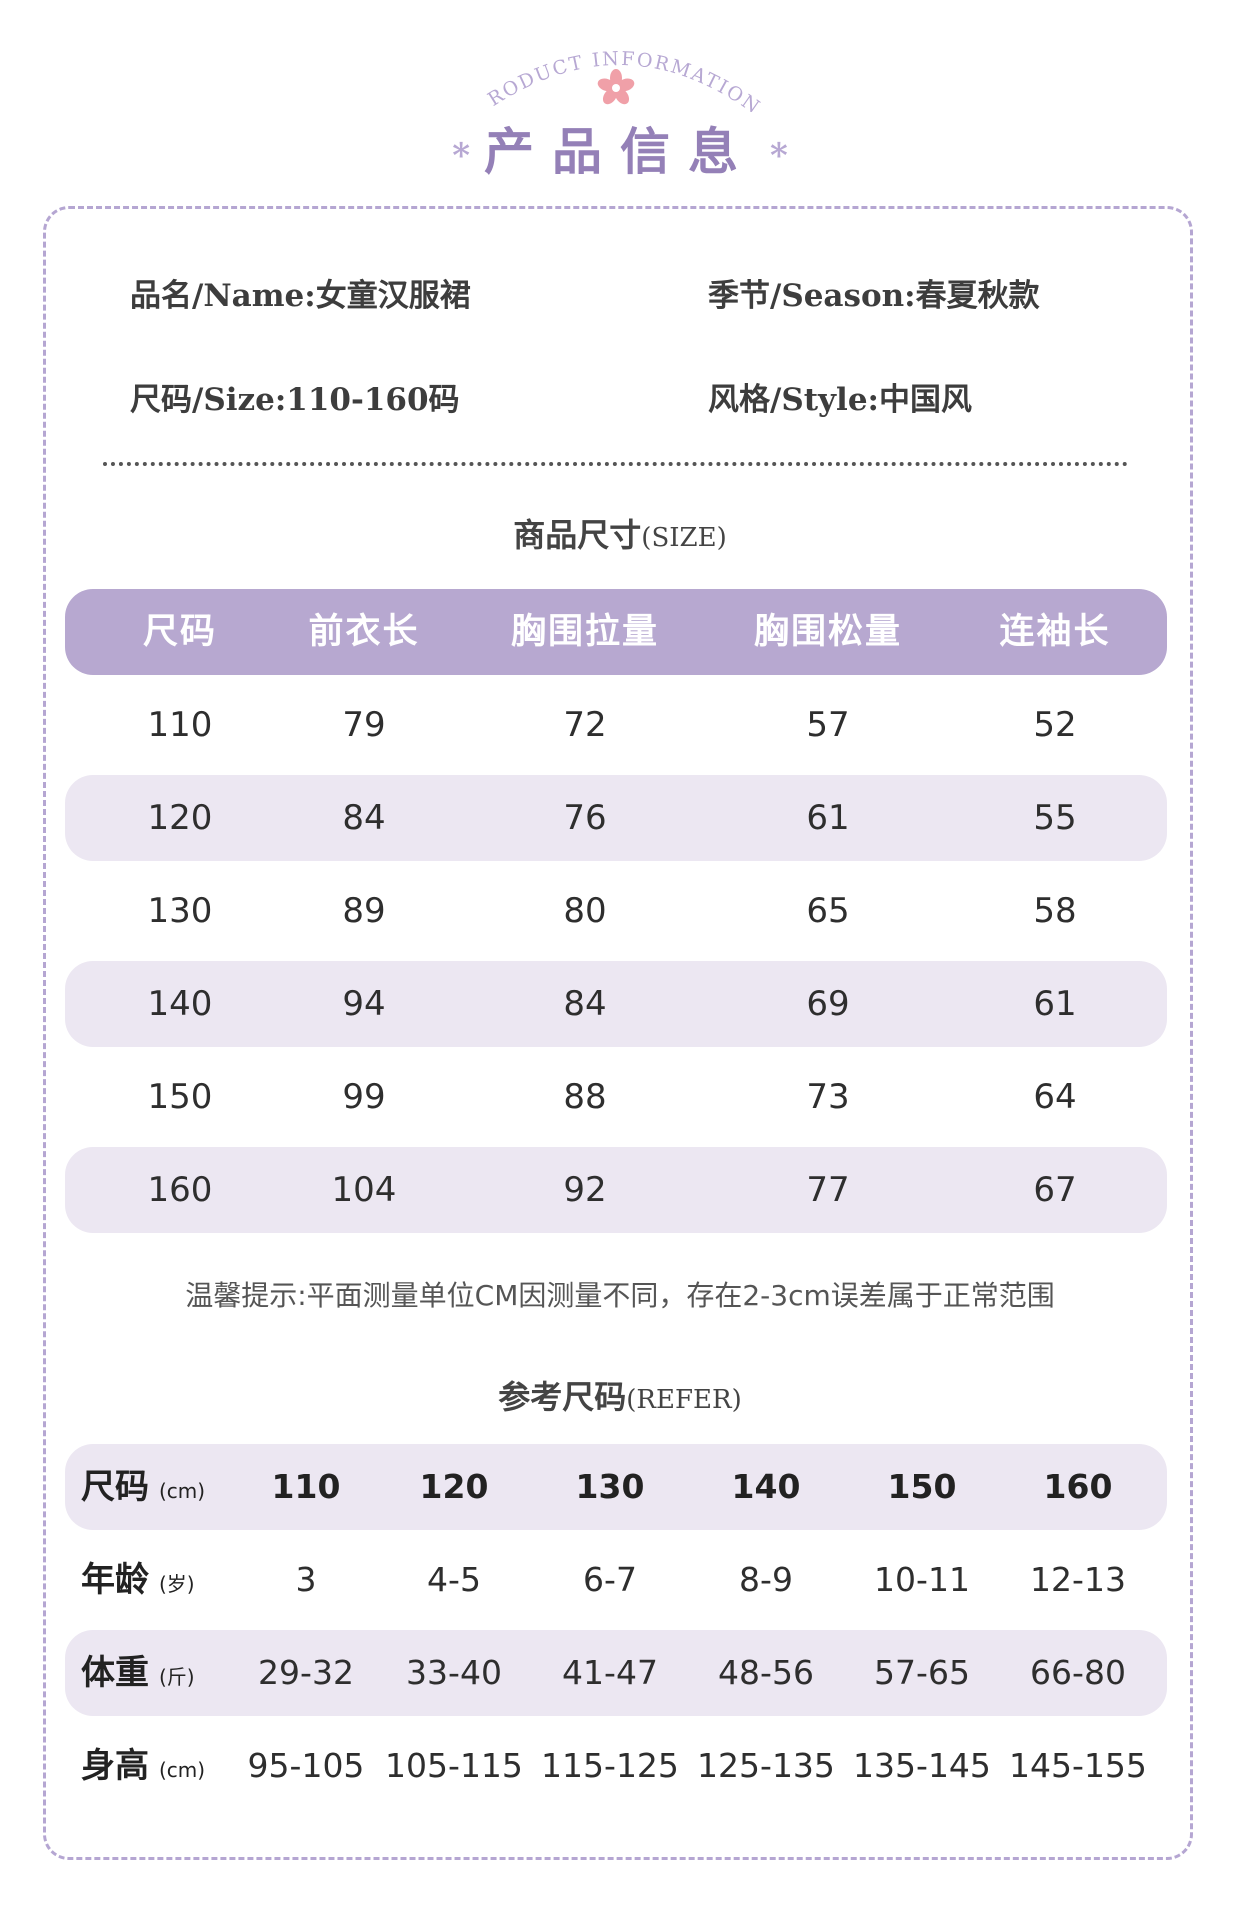 The image size is (1240, 1920). What do you see at coordinates (1055, 725) in the screenshot?
I see `size-cell: 52` at bounding box center [1055, 725].